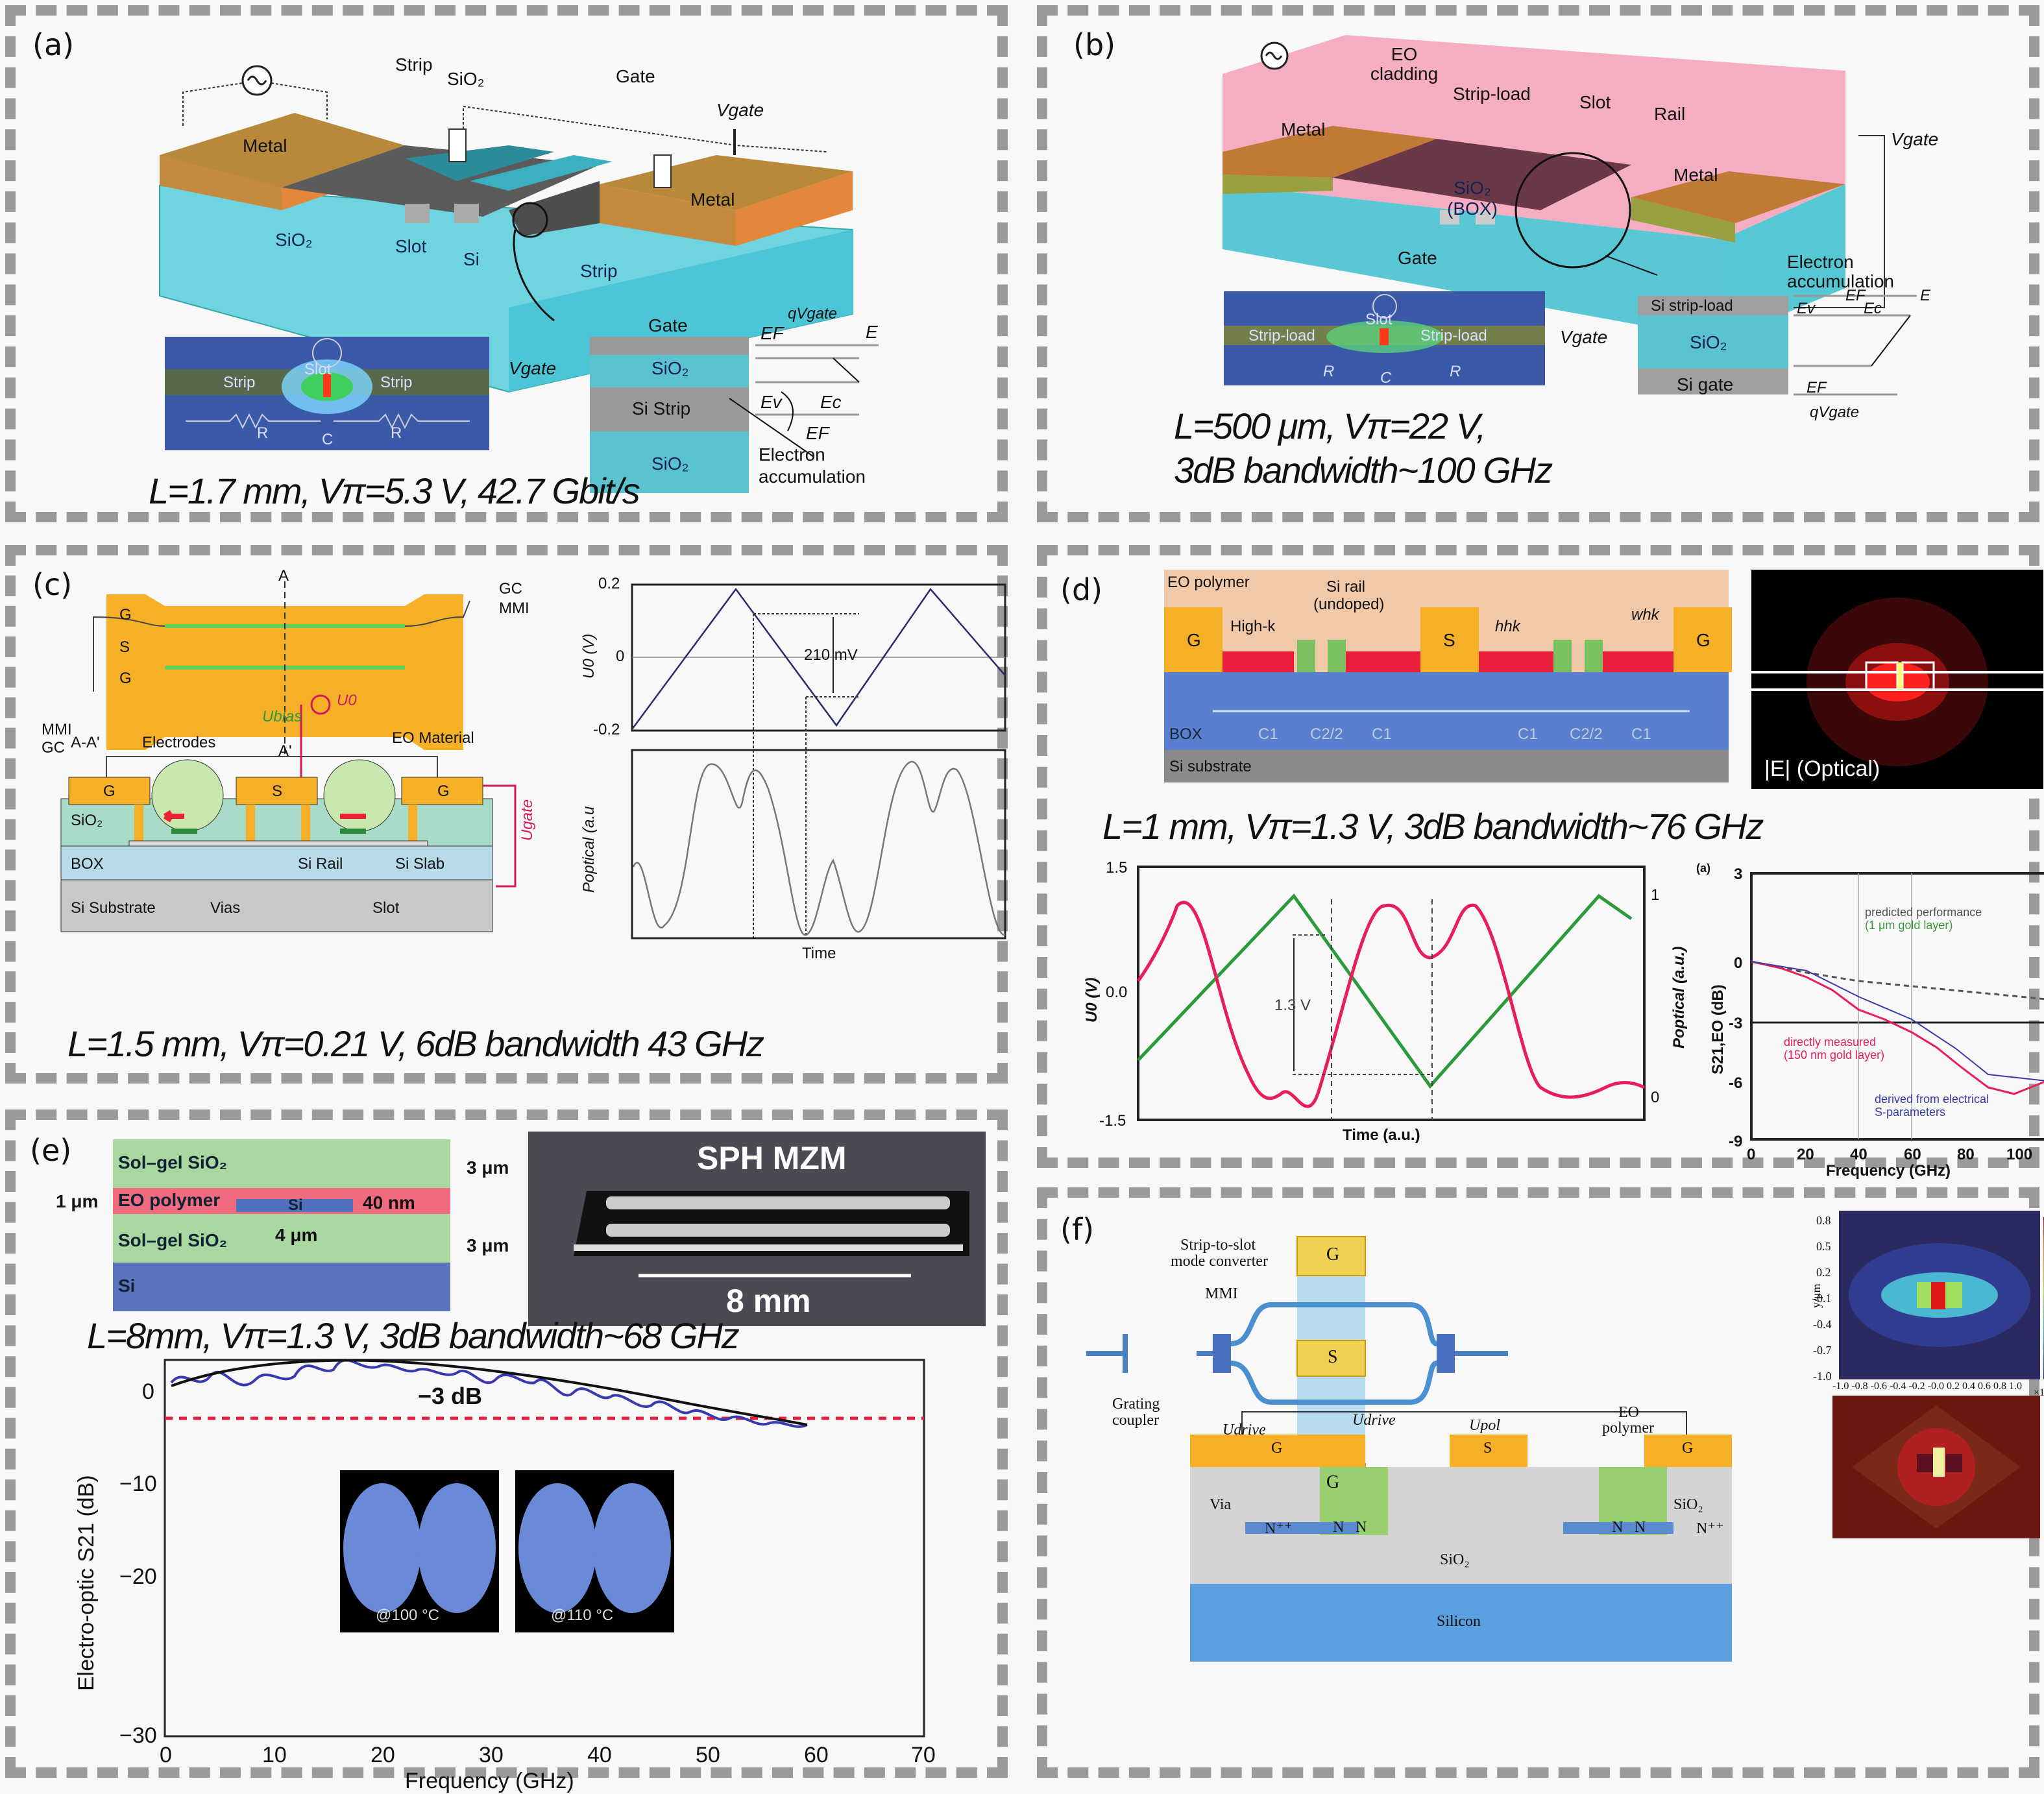  What do you see at coordinates (1333, 1357) in the screenshot?
I see `top-s: S` at bounding box center [1333, 1357].